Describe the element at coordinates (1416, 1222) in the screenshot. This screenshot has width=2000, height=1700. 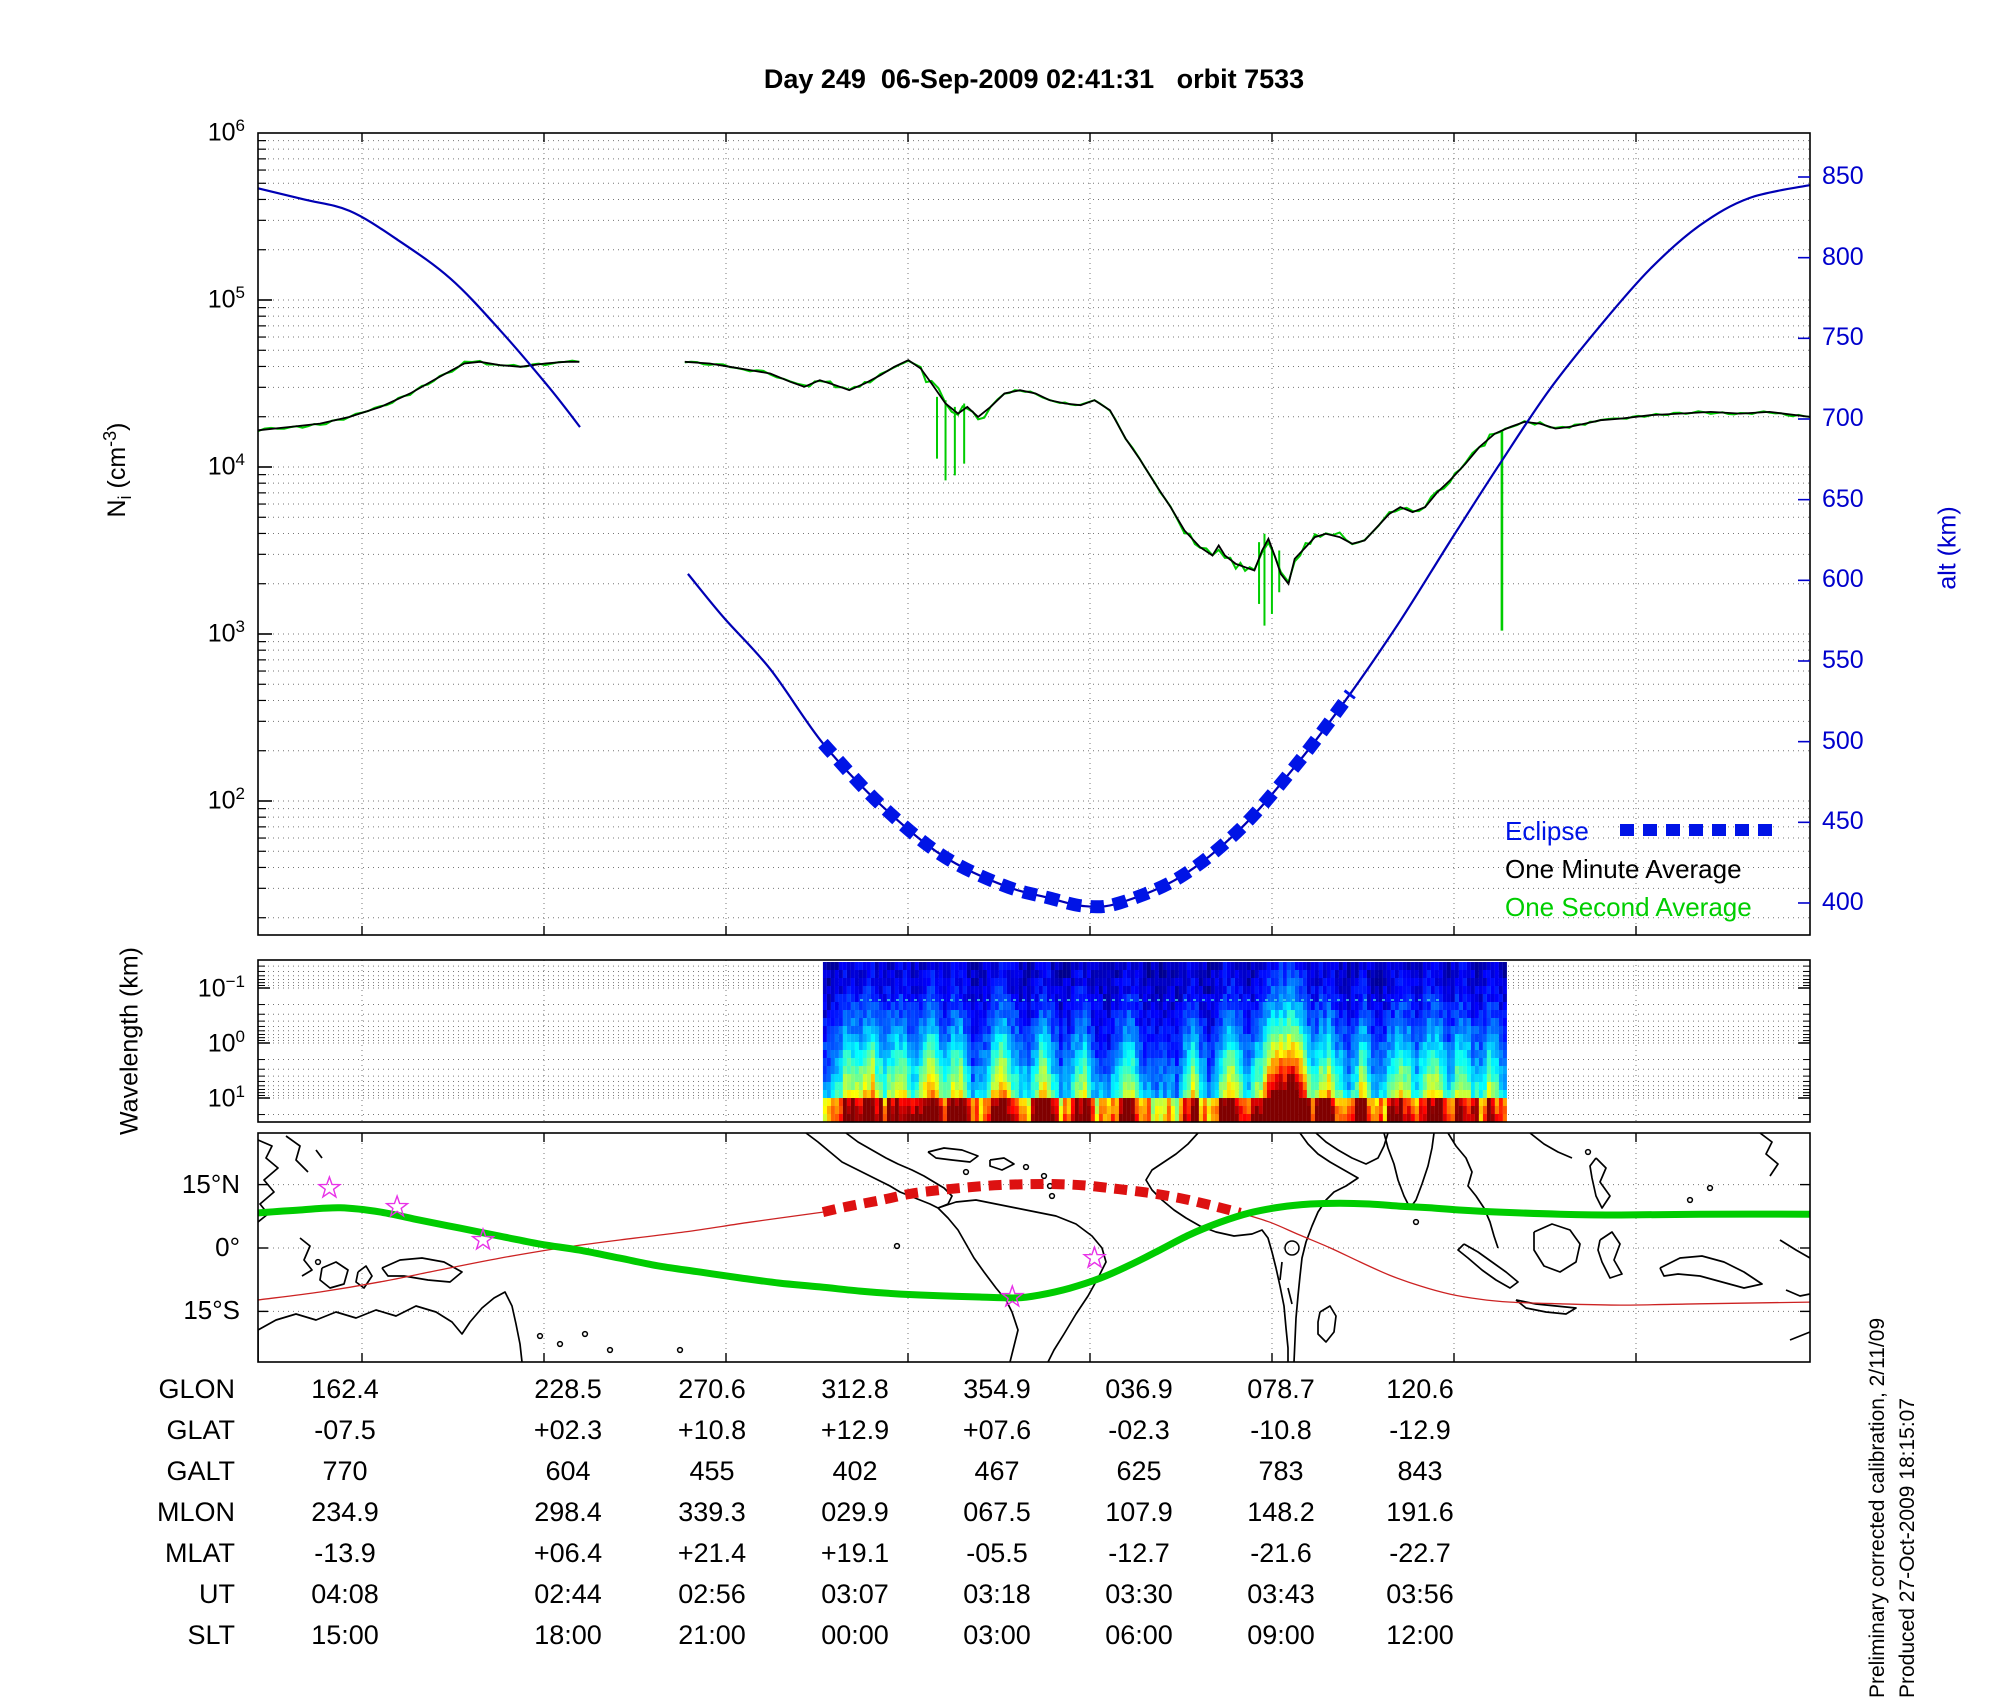
I see `island-dot` at that location.